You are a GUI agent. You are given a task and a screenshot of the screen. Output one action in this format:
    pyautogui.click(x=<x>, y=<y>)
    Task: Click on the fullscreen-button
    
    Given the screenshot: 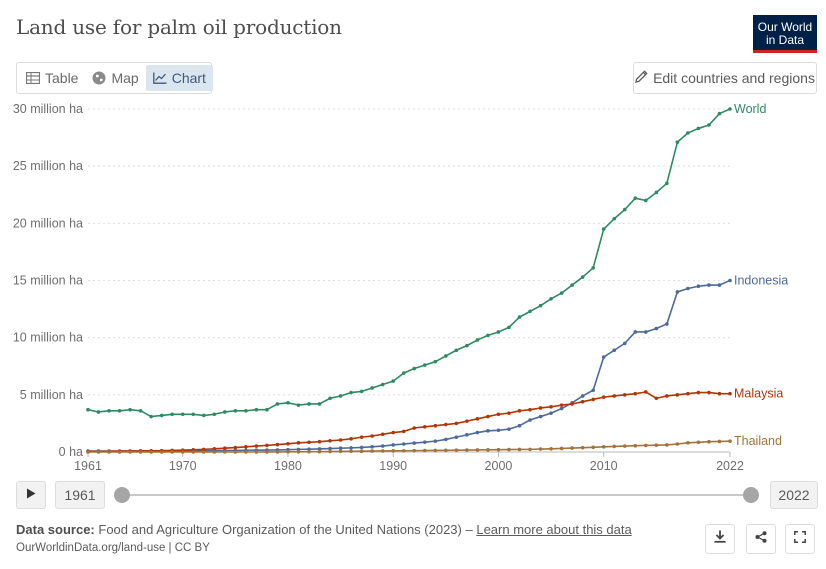 What is the action you would take?
    pyautogui.click(x=800, y=539)
    